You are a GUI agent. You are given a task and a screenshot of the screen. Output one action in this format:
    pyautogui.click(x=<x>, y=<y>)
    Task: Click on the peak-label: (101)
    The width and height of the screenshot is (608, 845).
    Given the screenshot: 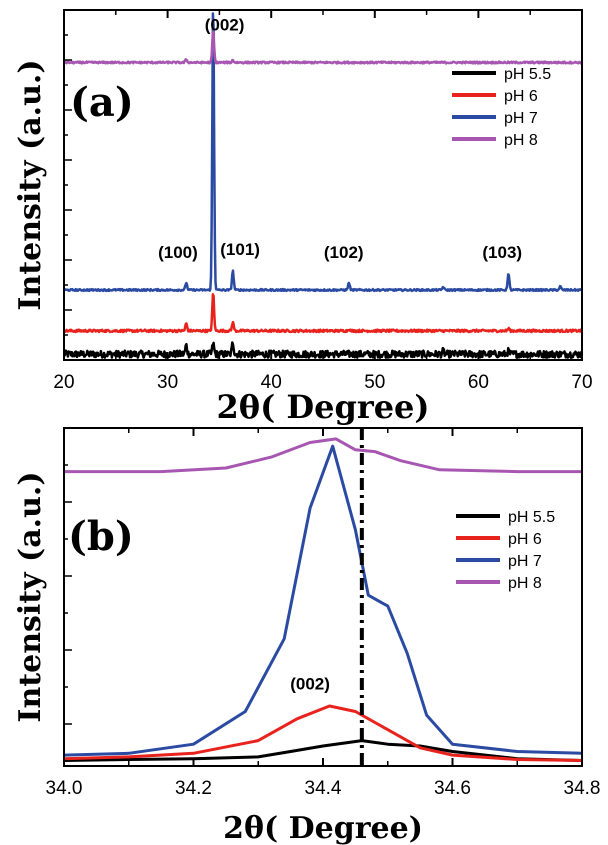 What is the action you would take?
    pyautogui.click(x=240, y=249)
    